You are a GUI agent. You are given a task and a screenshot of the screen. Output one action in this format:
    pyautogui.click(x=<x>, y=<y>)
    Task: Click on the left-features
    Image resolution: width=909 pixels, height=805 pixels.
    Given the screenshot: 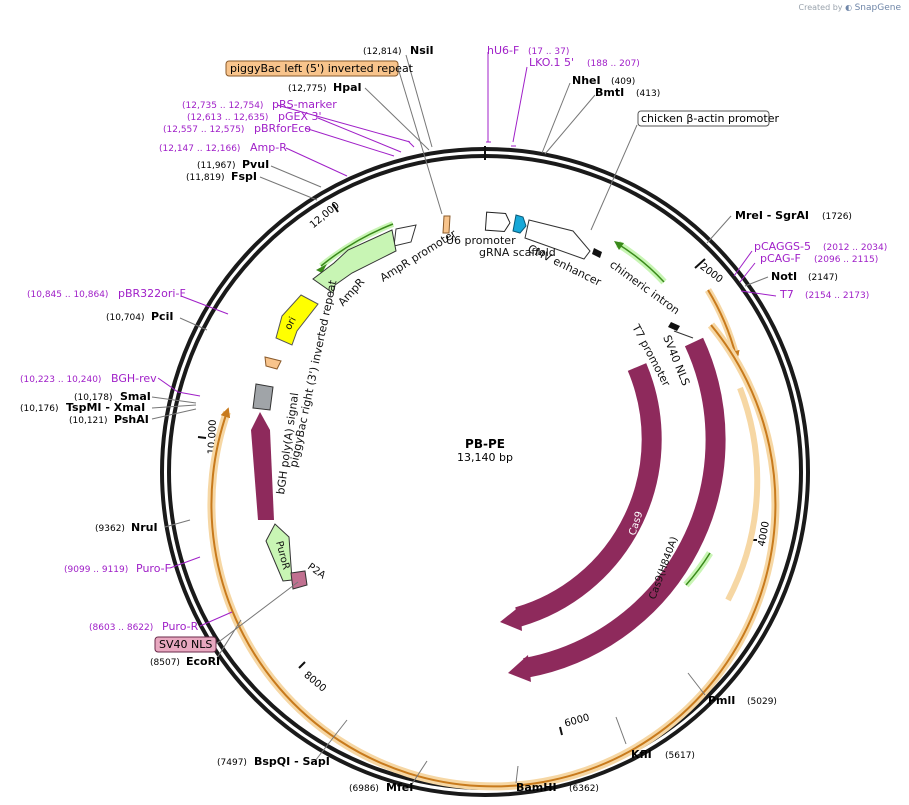 What is the action you would take?
    pyautogui.click(x=351, y=402)
    